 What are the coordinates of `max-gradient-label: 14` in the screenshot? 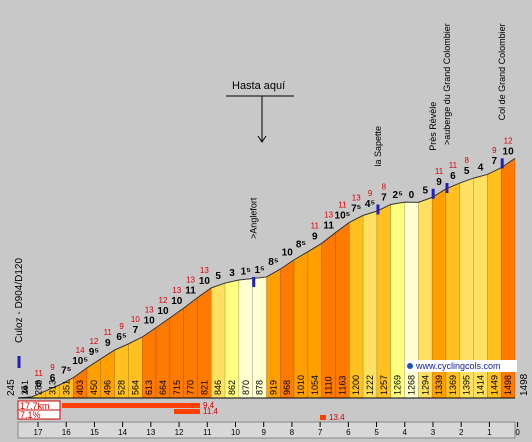 It's located at (80, 350).